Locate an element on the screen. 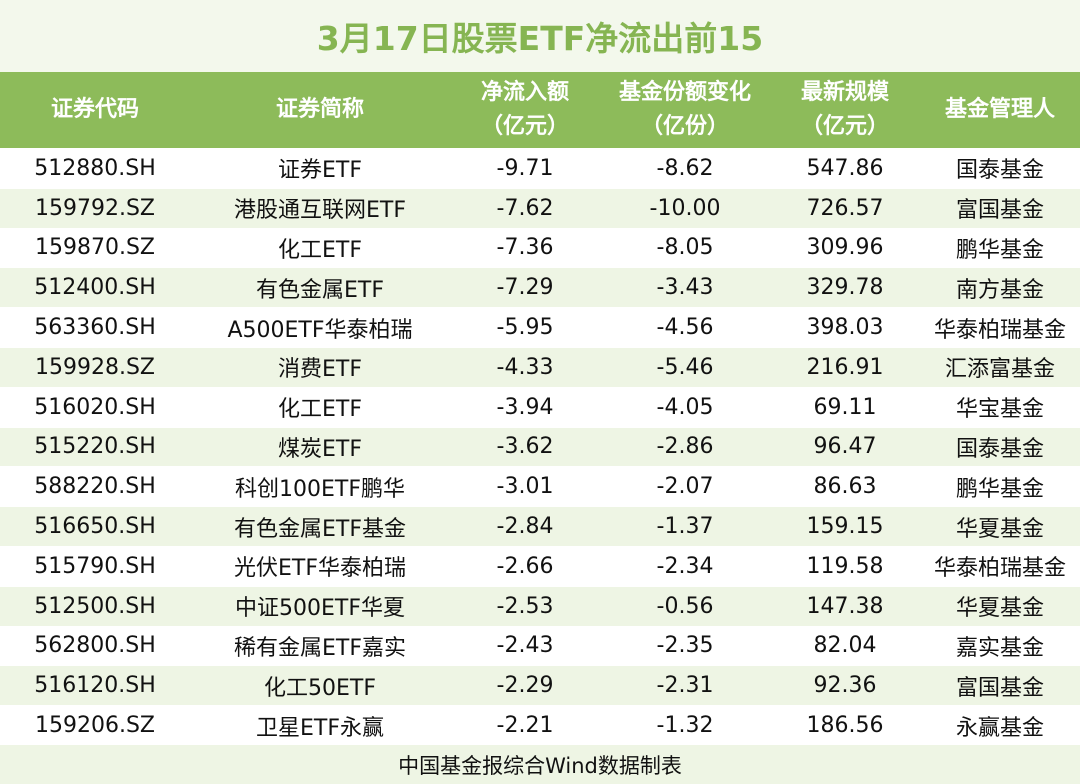  table-cell: -2.66 is located at coordinates (525, 566).